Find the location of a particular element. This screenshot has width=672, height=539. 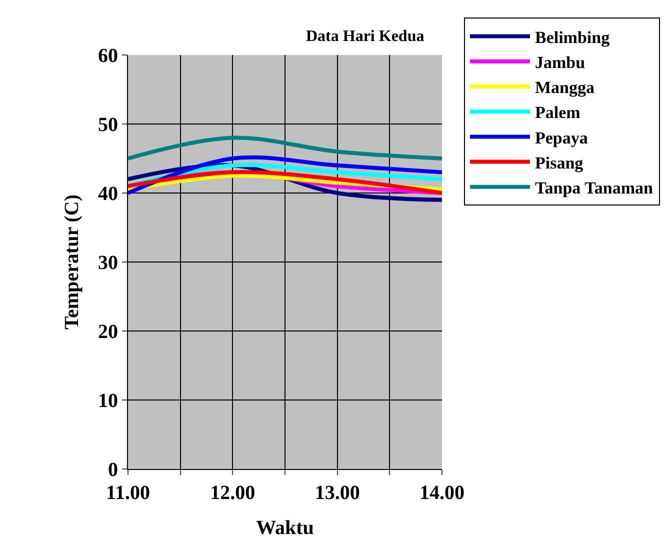

chart-title: Data Hari Kedua is located at coordinates (365, 36).